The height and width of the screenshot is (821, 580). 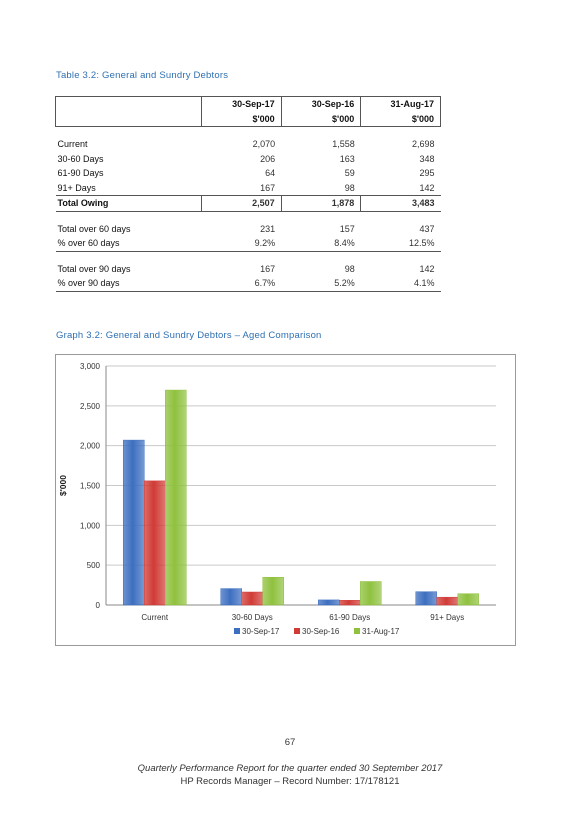 I want to click on table-row: 61-90 Days 64 59 295, so click(x=248, y=173).